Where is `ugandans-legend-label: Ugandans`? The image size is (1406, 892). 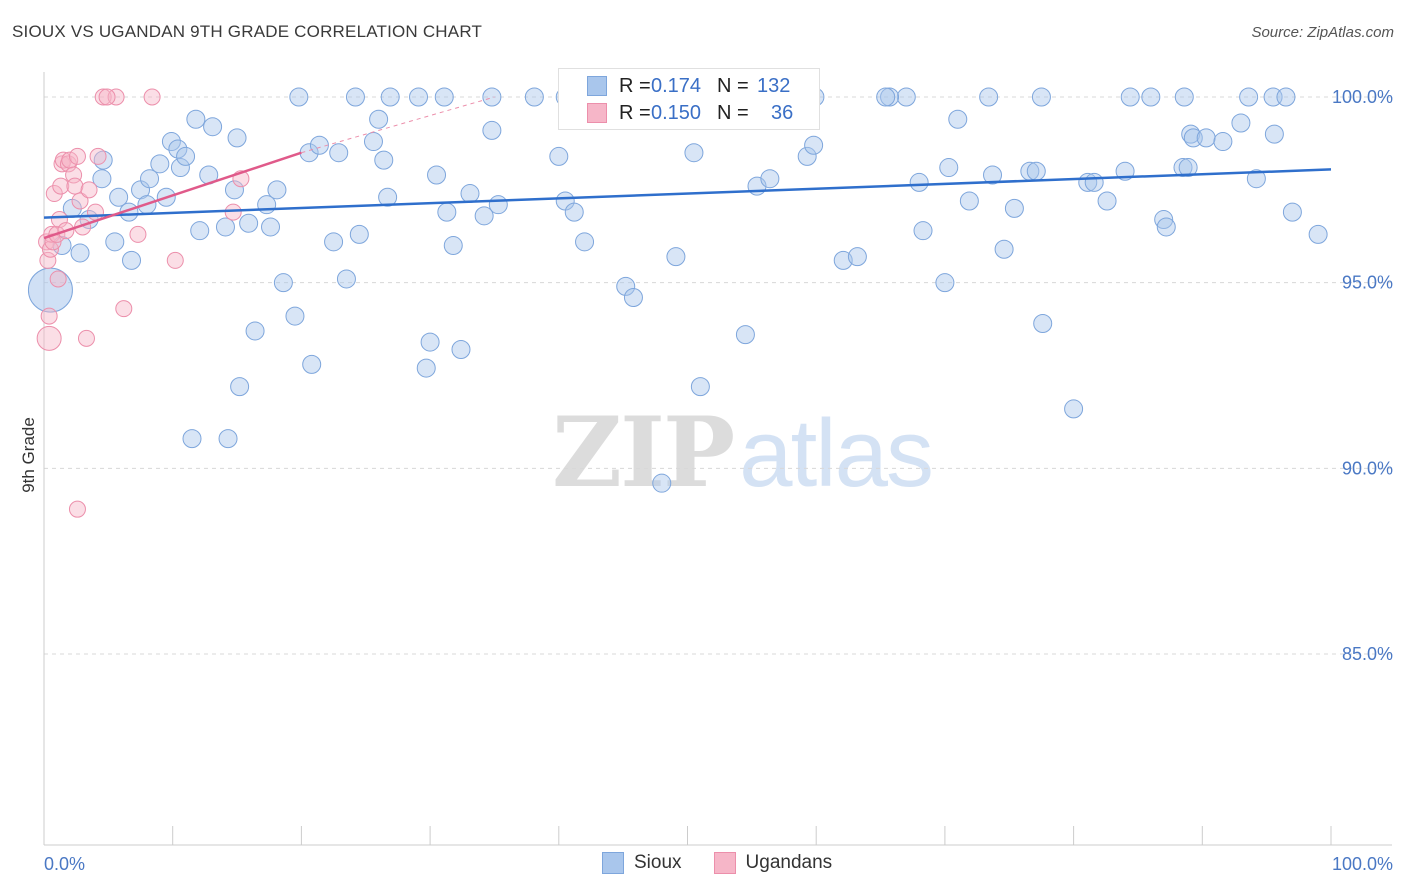
ugandans-legend-label: Ugandans is located at coordinates (789, 862).